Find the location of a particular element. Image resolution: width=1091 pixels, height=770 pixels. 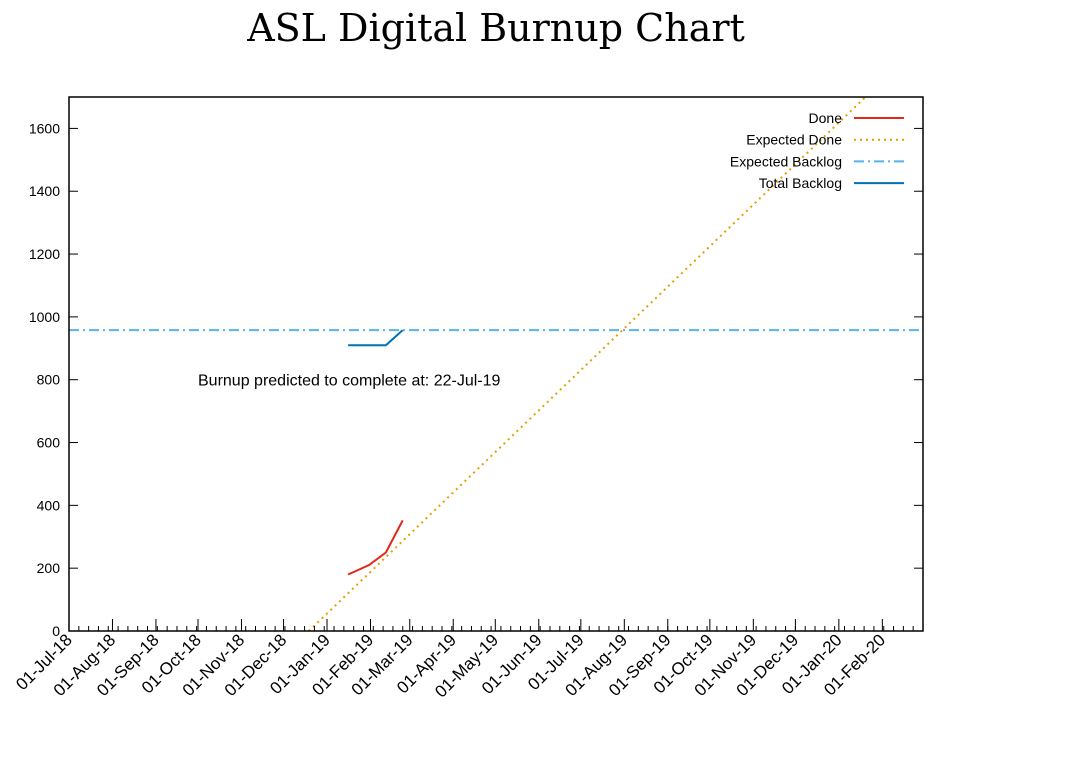

legend-label-expected-done: Expected Done is located at coordinates (794, 140).